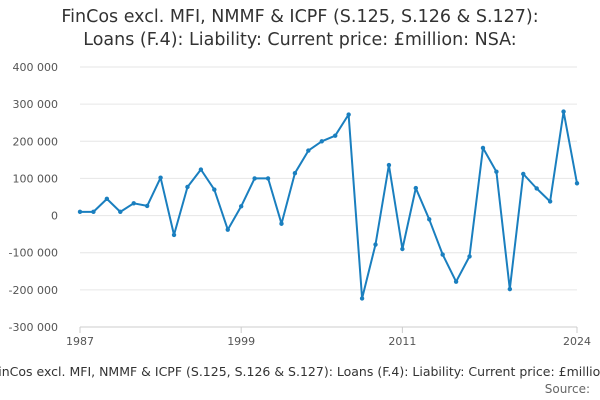 The width and height of the screenshot is (600, 400). I want to click on y-tick-label: 100 000, so click(36, 178).